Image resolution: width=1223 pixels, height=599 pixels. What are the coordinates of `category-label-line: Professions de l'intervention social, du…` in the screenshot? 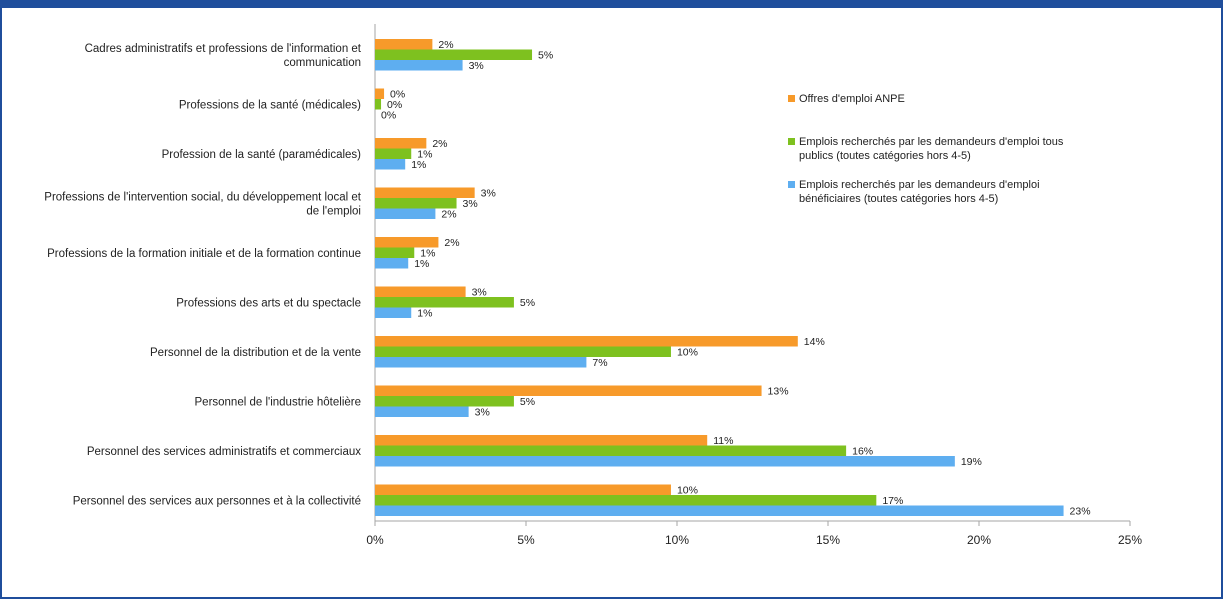 It's located at (203, 197).